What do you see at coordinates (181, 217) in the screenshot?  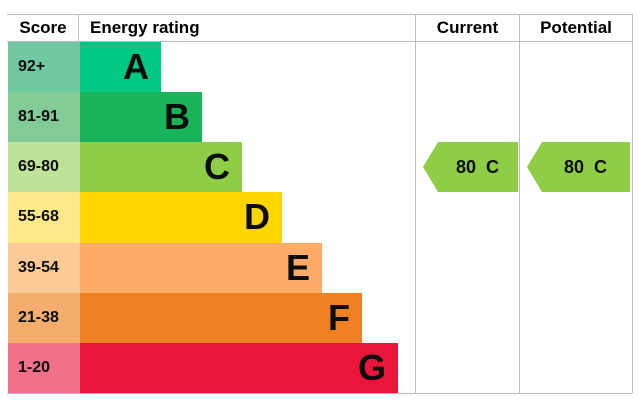 I see `band-bar-d: D` at bounding box center [181, 217].